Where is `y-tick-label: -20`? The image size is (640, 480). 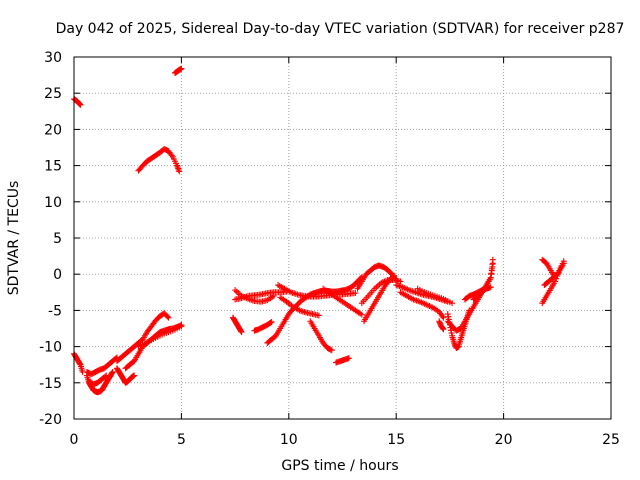 y-tick-label: -20 is located at coordinates (50, 420).